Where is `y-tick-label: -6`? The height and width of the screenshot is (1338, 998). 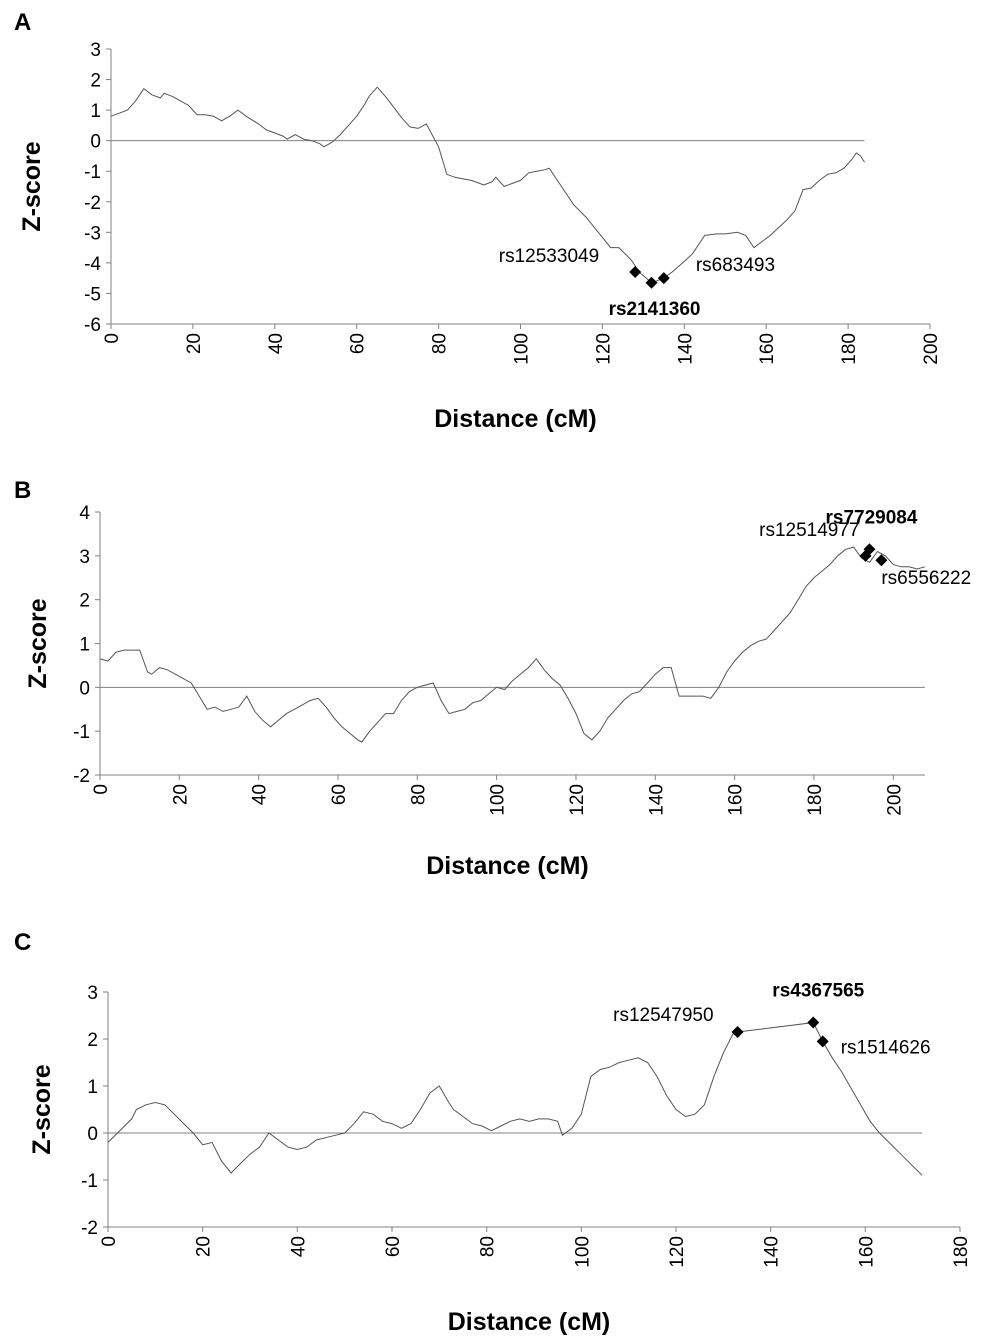
y-tick-label: -6 is located at coordinates (92, 325).